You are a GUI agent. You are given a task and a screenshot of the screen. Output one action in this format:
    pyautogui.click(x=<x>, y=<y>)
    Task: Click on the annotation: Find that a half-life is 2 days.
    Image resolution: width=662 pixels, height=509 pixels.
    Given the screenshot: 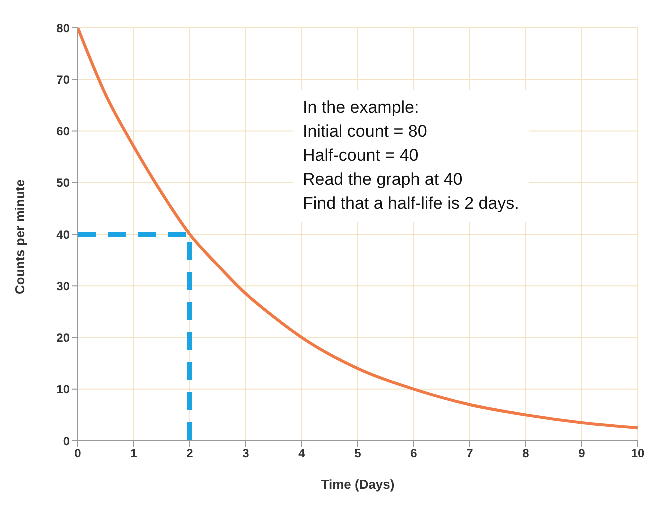 What is the action you would take?
    pyautogui.click(x=411, y=204)
    